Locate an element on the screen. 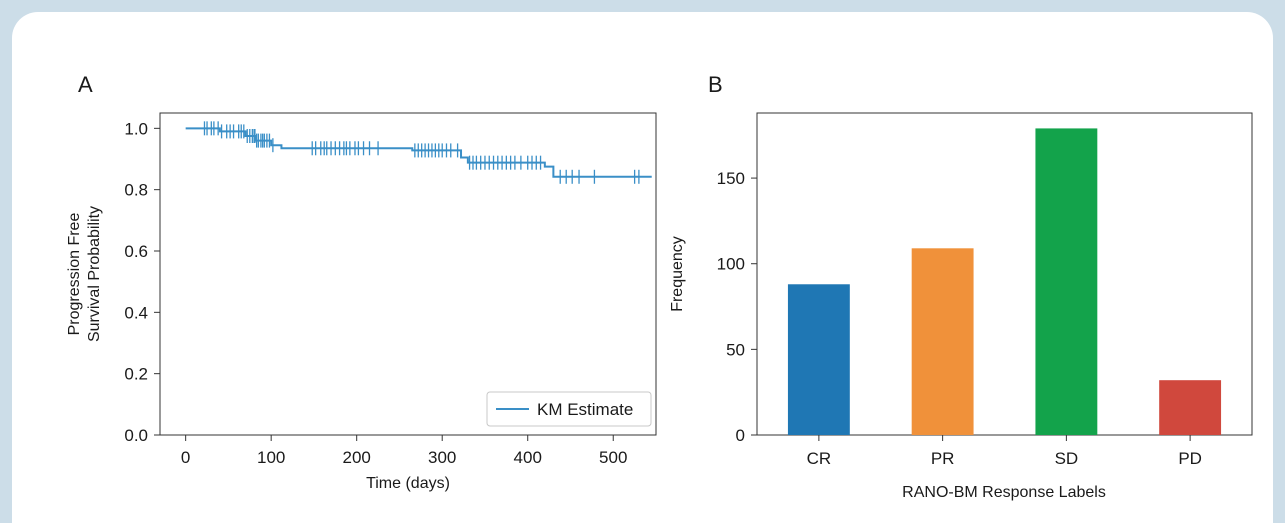  km-legend: KM Estimate is located at coordinates (569, 409).